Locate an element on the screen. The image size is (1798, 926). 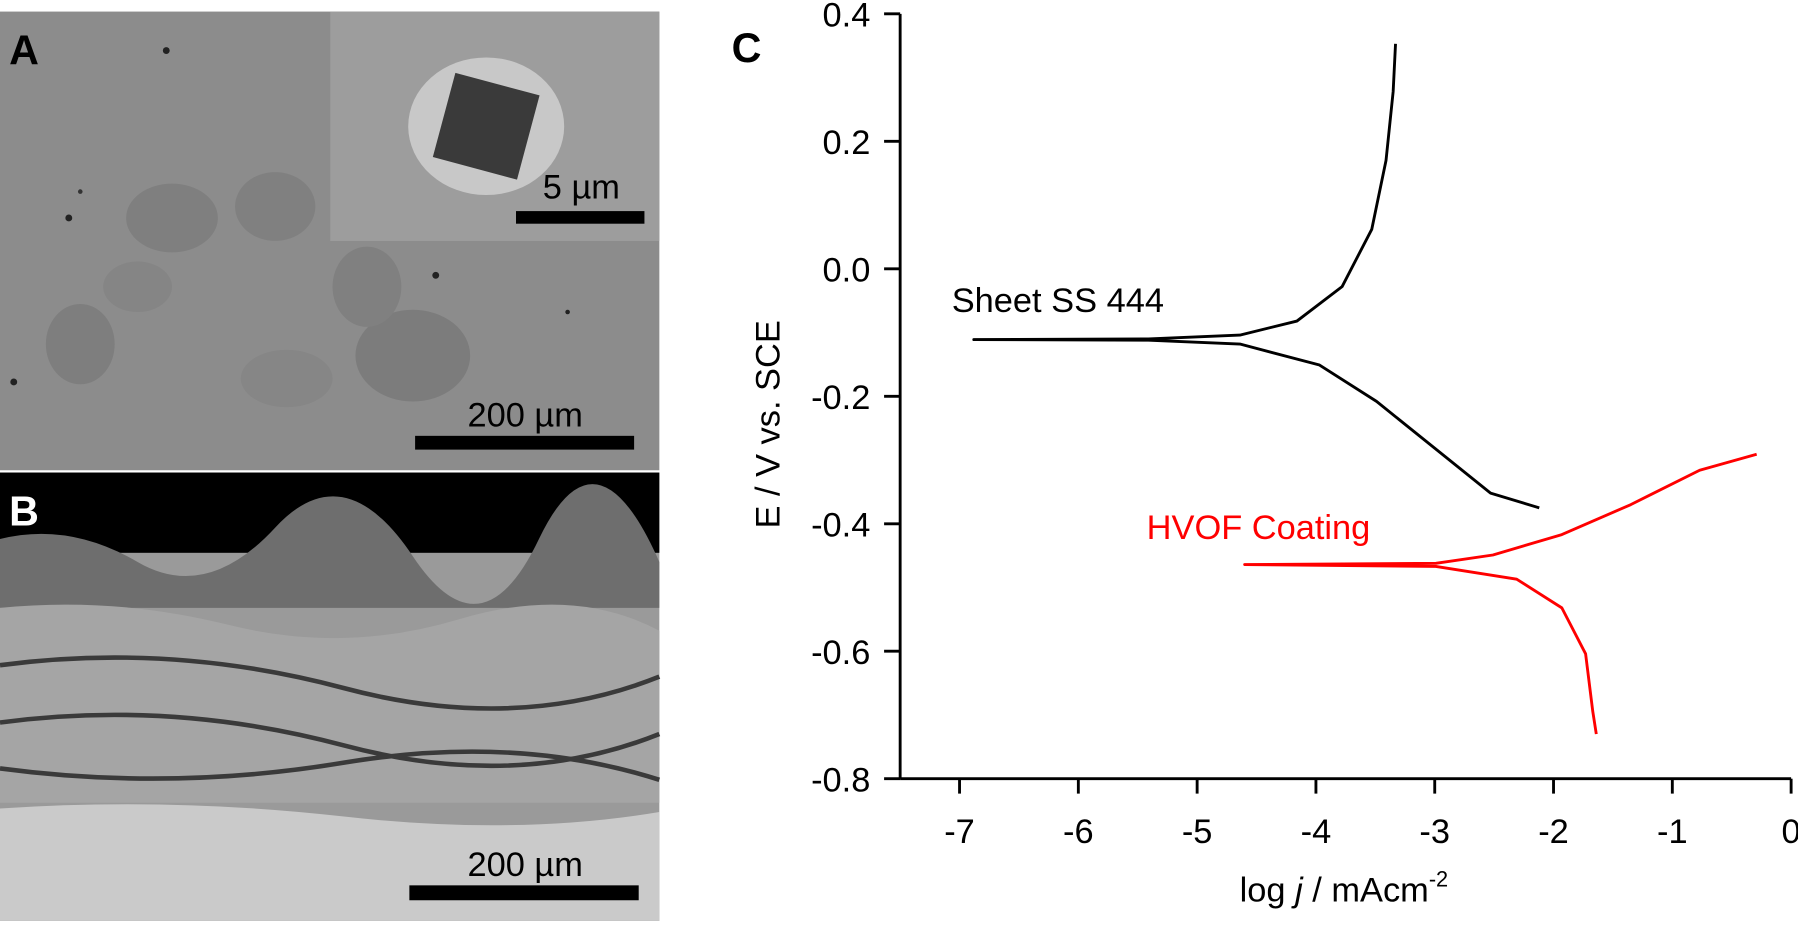
x-tick-label: -3 is located at coordinates (1434, 832).